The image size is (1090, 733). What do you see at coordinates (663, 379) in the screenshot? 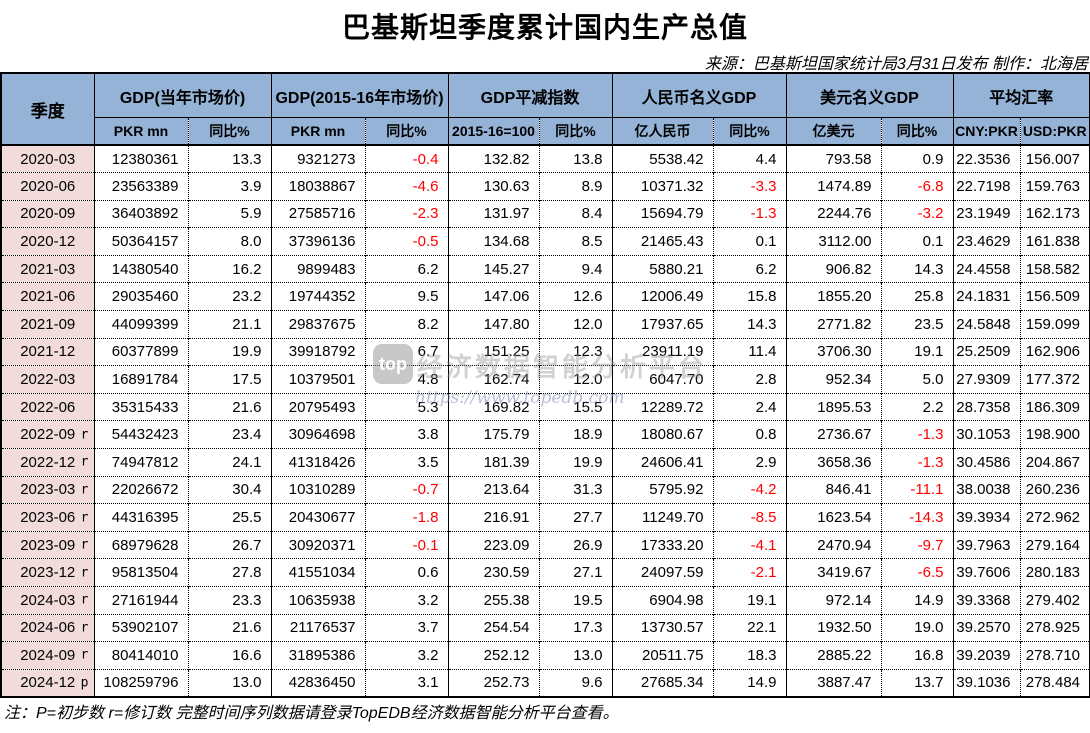
I see `value-cell: 6047.70` at bounding box center [663, 379].